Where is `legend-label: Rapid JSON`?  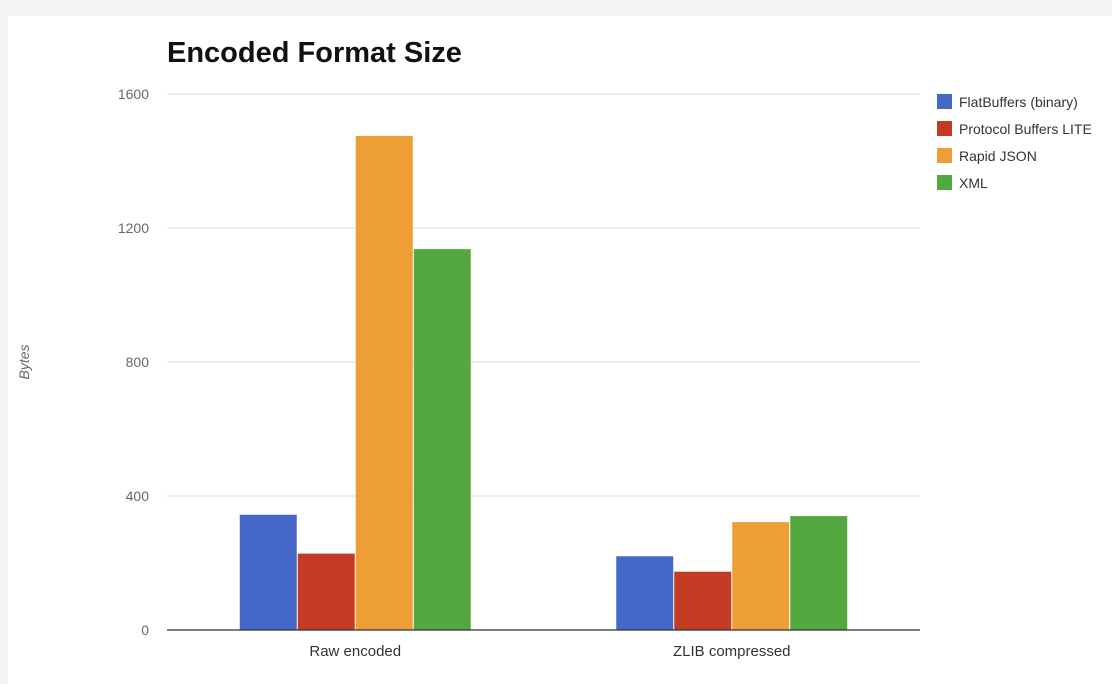 legend-label: Rapid JSON is located at coordinates (998, 156).